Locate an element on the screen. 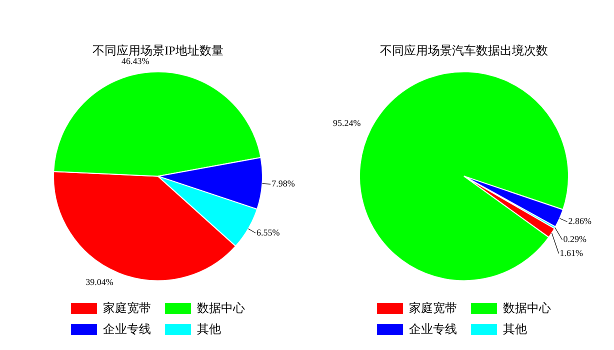 The width and height of the screenshot is (614, 350). data-label: 46.43% is located at coordinates (135, 61).